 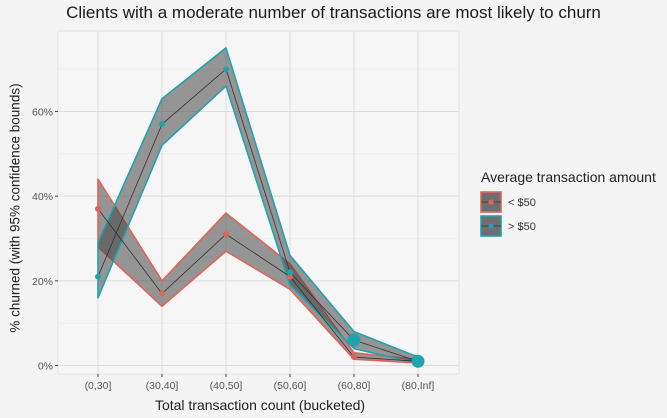 I want to click on legend: < $50 > $50, so click(x=508, y=214).